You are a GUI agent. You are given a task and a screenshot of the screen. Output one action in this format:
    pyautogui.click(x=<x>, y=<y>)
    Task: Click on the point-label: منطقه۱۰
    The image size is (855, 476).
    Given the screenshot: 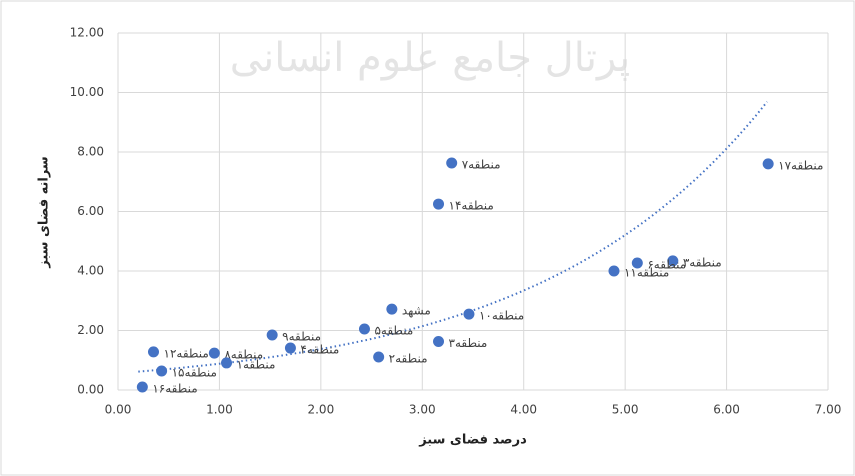 What is the action you would take?
    pyautogui.click(x=501, y=316)
    